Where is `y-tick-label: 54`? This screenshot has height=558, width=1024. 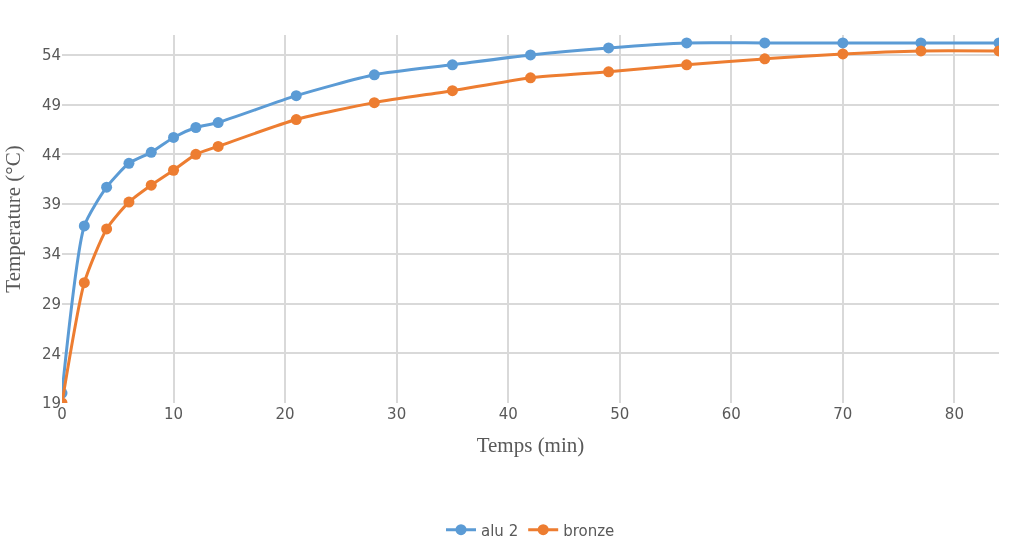
y-tick-label: 54 is located at coordinates (51, 55).